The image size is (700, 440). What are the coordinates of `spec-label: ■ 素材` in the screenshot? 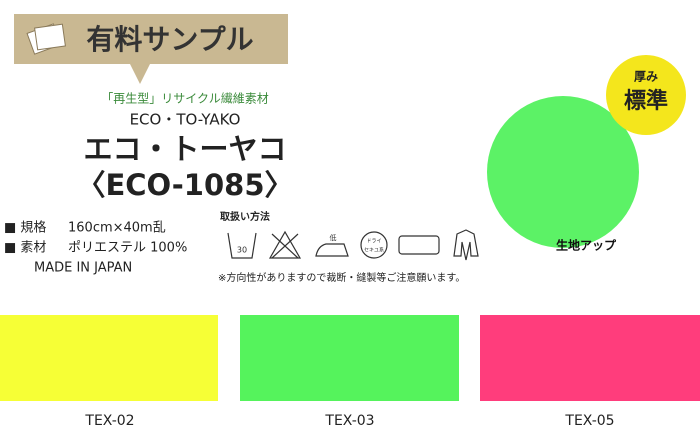 It's located at (25, 248).